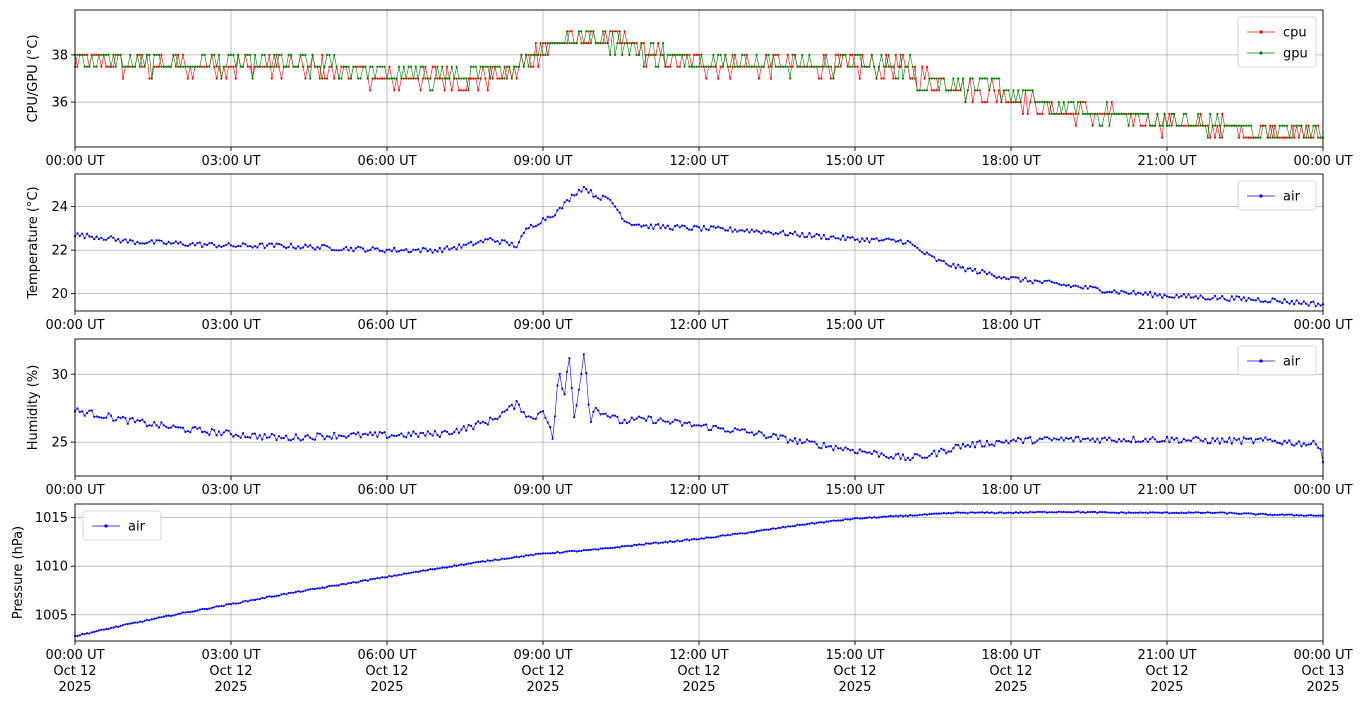 This screenshot has height=707, width=1364. I want to click on x-tick-label-line: 18:00 UT, so click(1010, 161).